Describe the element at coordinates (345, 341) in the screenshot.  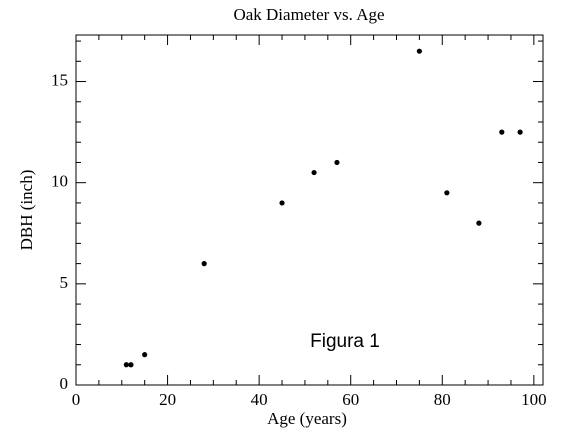
I see `annotation: Figura 1` at that location.